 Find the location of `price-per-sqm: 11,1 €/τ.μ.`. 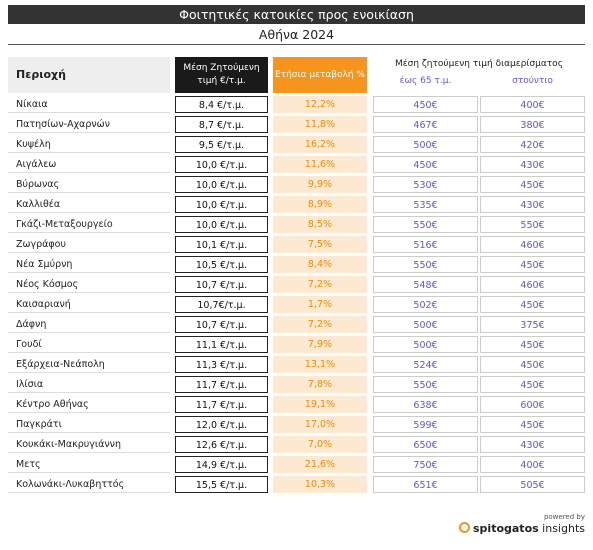

price-per-sqm: 11,1 €/τ.μ. is located at coordinates (221, 344).